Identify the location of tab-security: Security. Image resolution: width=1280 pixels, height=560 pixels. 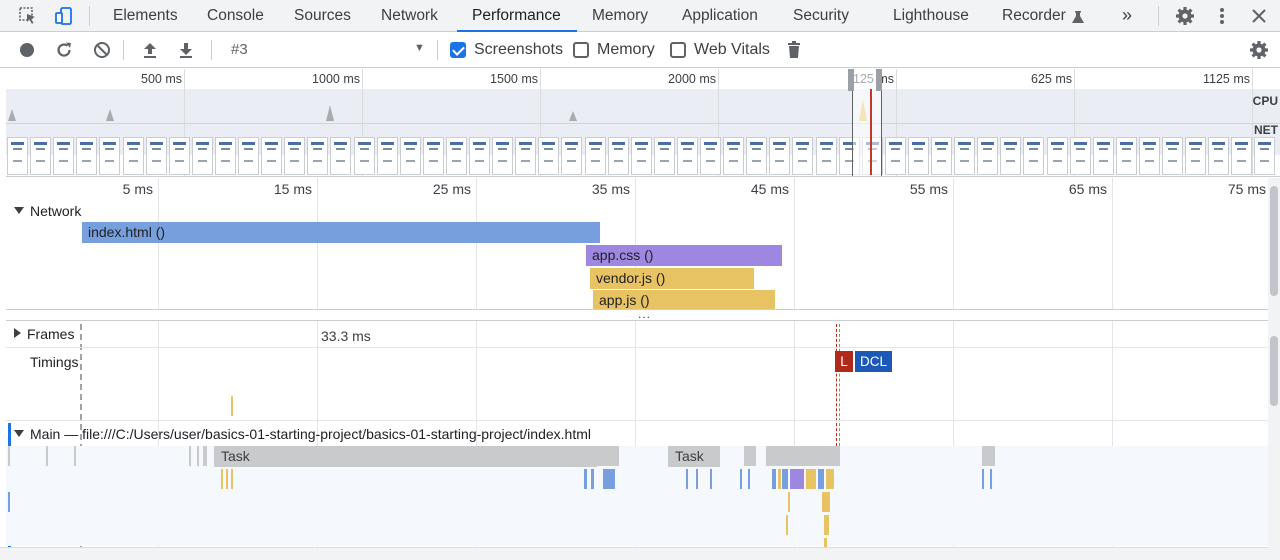
(821, 15).